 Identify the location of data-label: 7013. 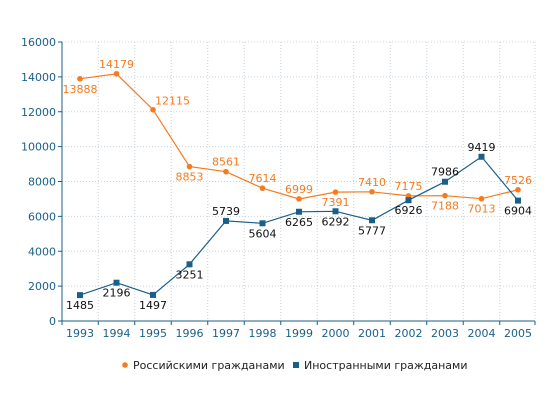
(482, 209).